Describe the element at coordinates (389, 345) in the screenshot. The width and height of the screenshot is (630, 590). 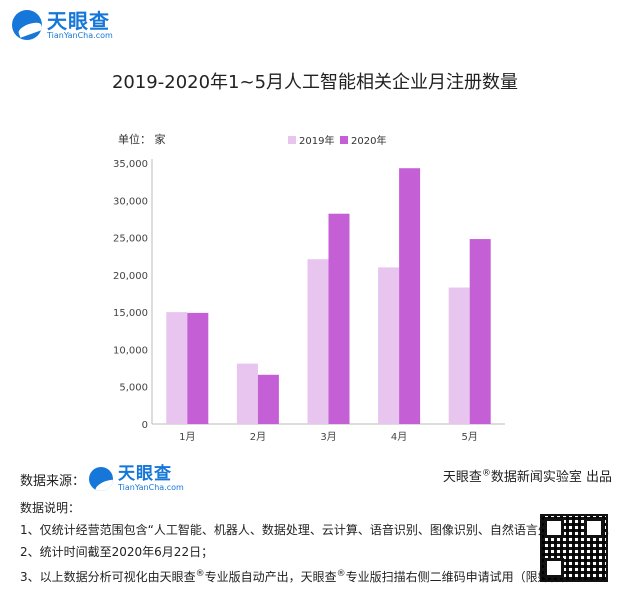
I see `bar-2019年-4月` at that location.